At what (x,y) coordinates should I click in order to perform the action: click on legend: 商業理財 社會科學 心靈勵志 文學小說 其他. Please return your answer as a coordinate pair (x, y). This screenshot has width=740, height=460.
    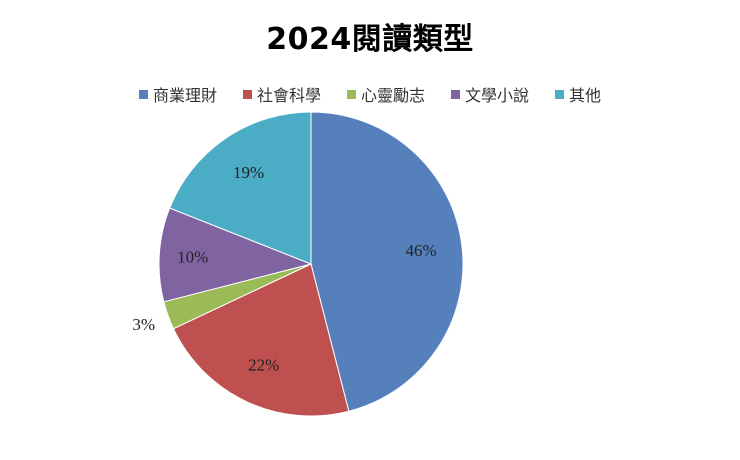
    Looking at the image, I should click on (370, 94).